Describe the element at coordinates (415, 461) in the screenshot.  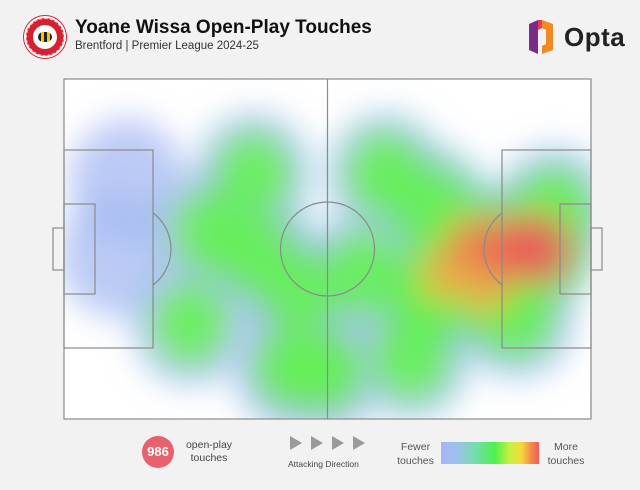
I see `legend-low-line2: touches` at that location.